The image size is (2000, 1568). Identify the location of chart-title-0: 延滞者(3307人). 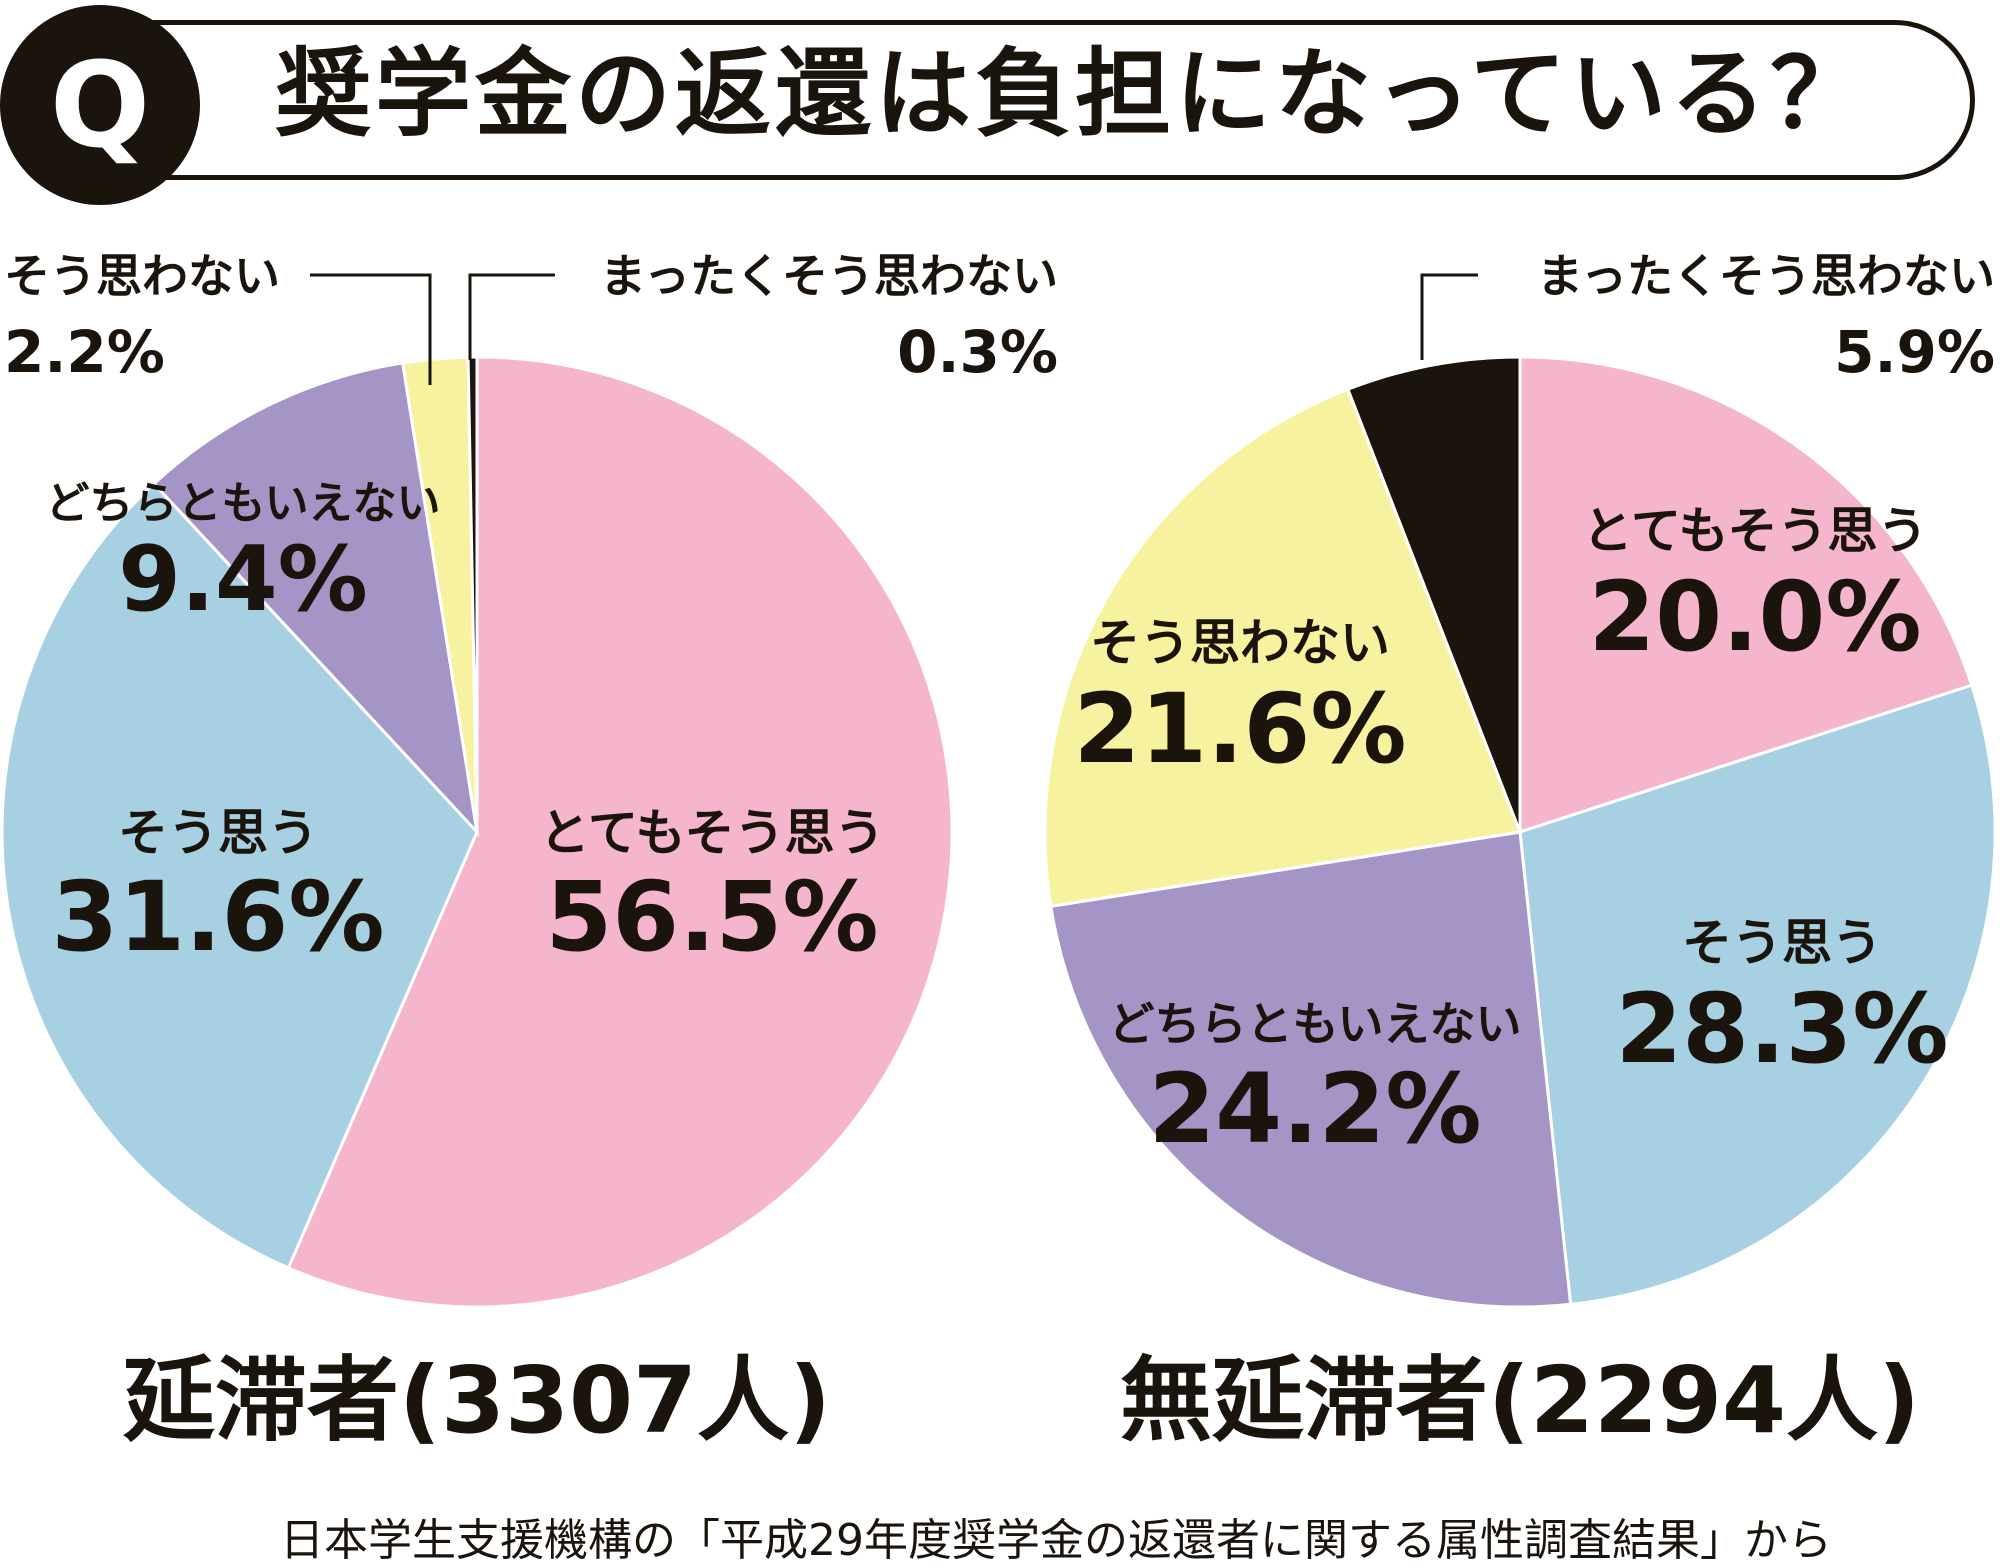
(477, 1400).